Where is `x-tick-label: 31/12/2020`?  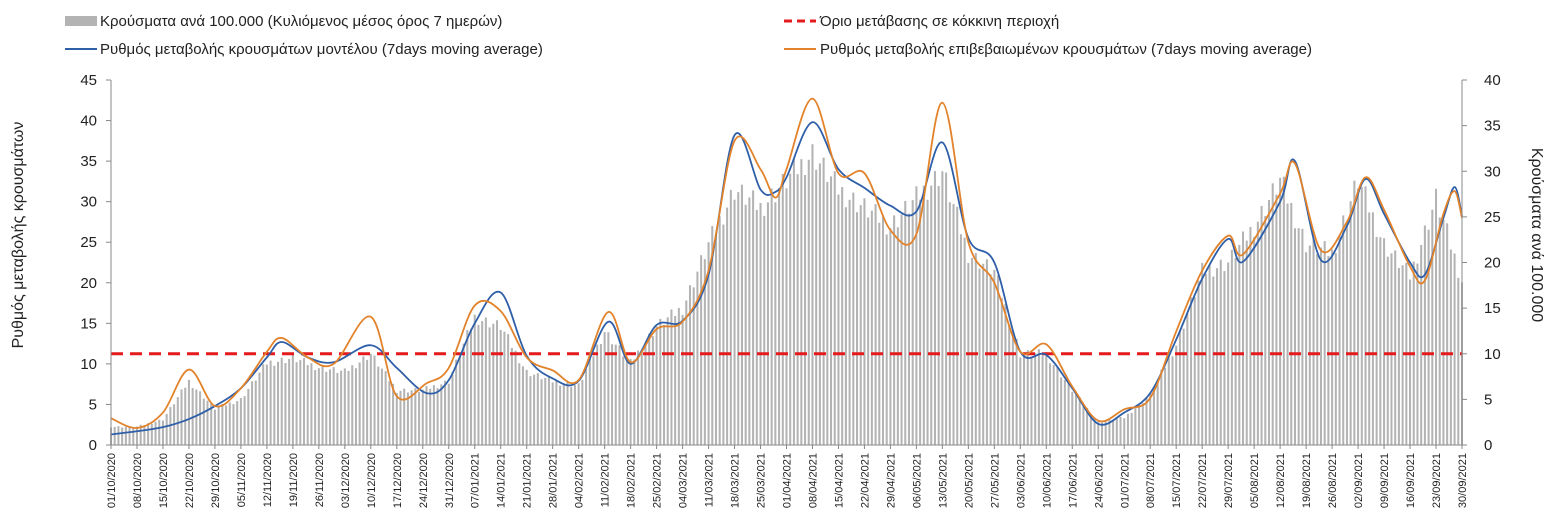
x-tick-label: 31/12/2020 is located at coordinates (450, 480).